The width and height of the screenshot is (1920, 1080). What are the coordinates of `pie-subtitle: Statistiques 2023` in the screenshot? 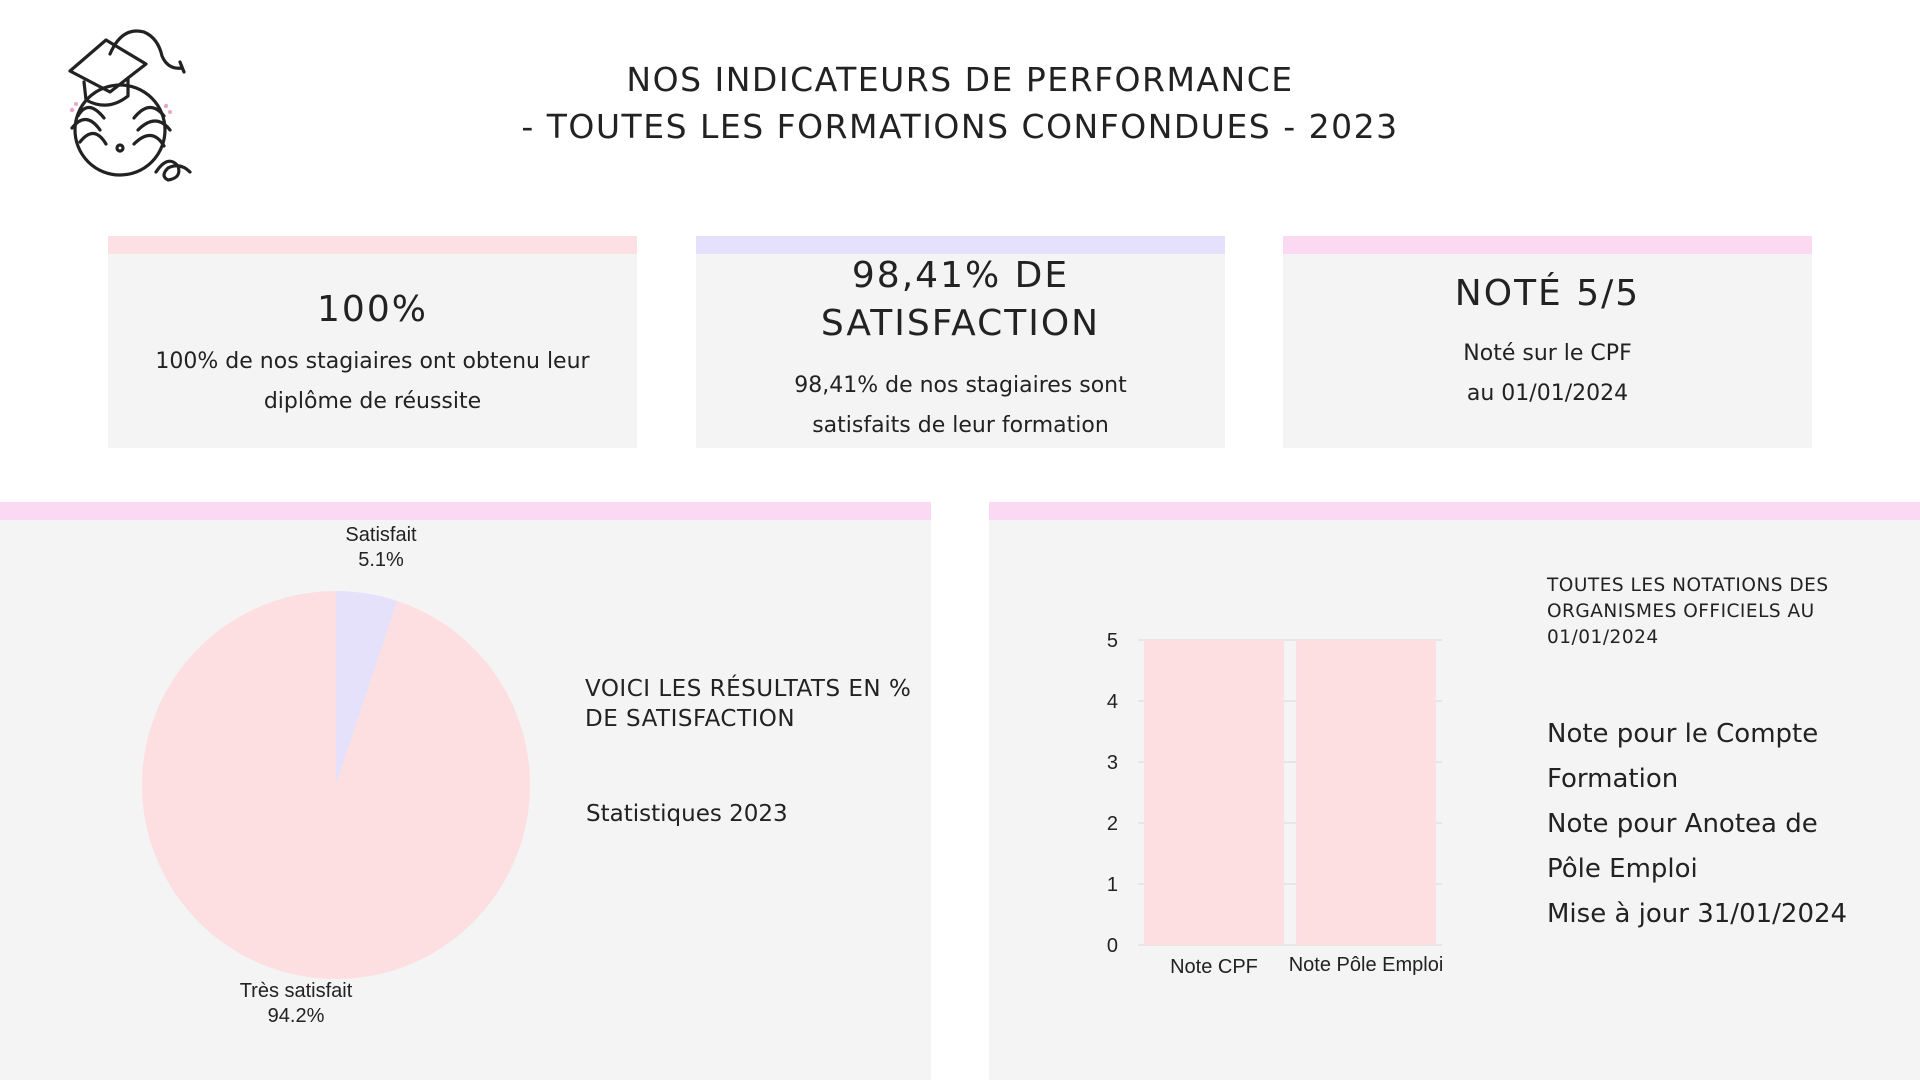 It's located at (687, 814).